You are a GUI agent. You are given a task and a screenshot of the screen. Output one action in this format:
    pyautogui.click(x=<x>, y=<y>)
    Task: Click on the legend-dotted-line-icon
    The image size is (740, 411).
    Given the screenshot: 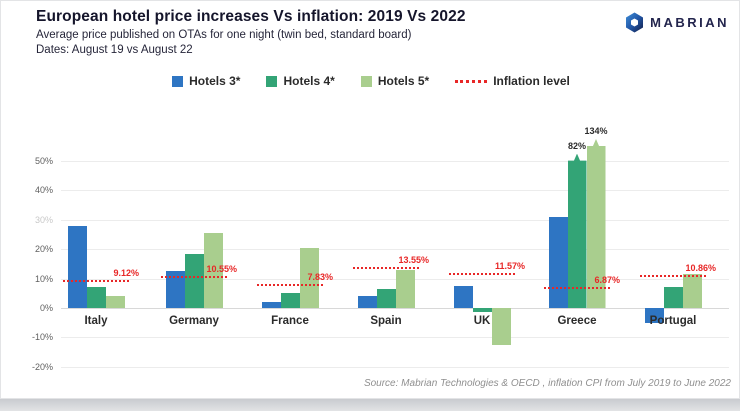 What is the action you would take?
    pyautogui.click(x=471, y=81)
    